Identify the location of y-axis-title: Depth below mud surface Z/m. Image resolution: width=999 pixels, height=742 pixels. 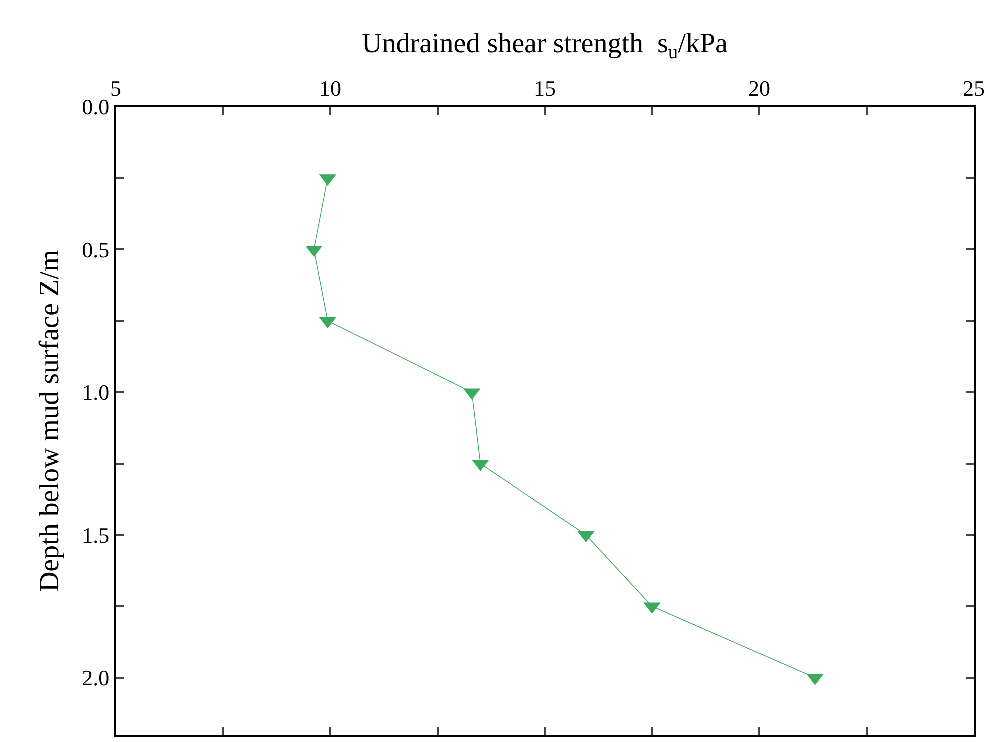
(50, 421).